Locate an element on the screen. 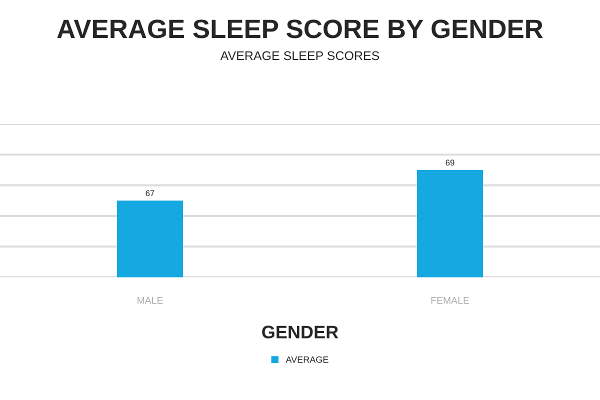 Image resolution: width=600 pixels, height=400 pixels. x-tick-label: FEMALE is located at coordinates (450, 300).